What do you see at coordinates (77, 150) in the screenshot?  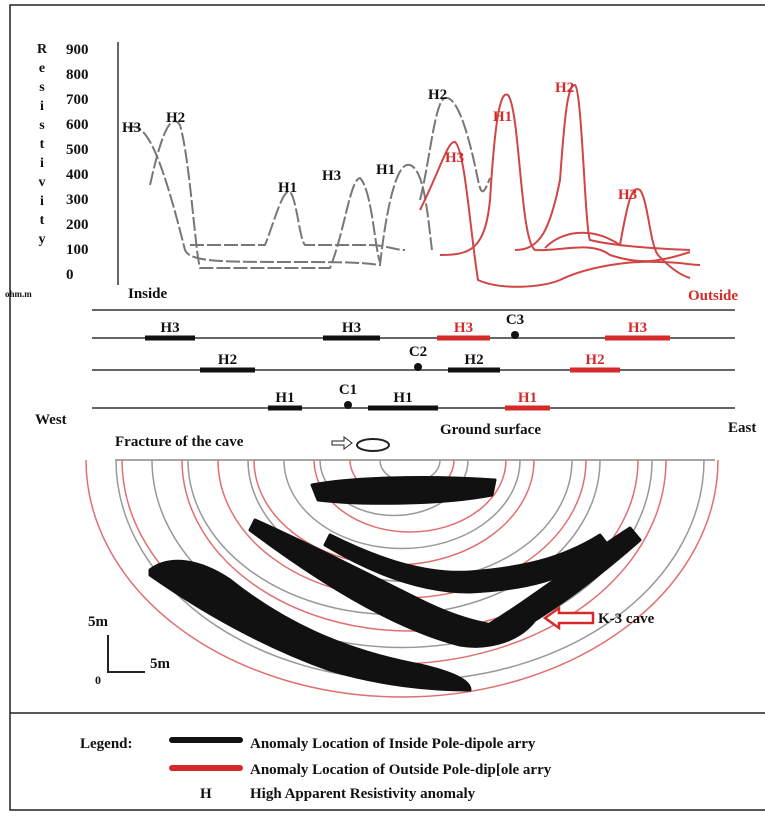 I see `tick-label: 500` at bounding box center [77, 150].